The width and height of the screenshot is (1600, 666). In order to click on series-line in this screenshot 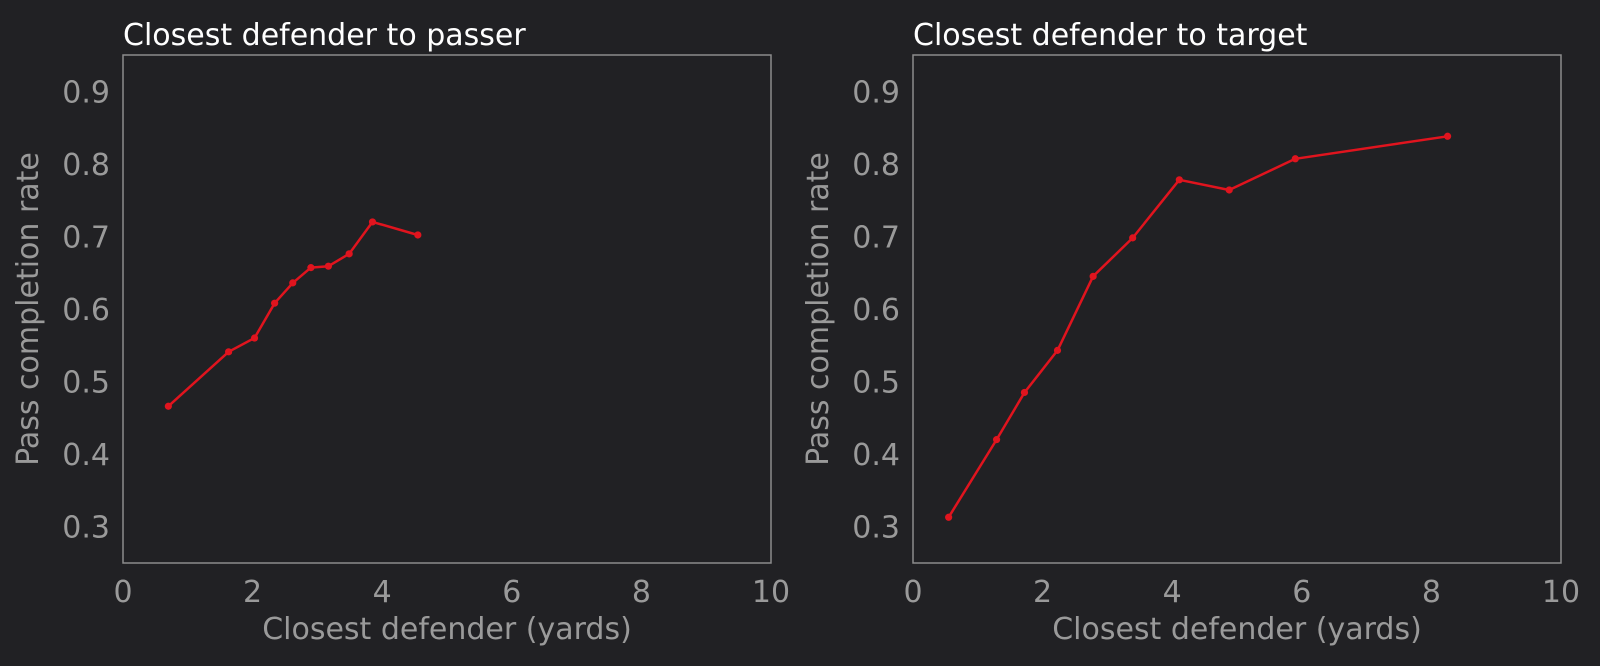, I will do `click(293, 314)`.